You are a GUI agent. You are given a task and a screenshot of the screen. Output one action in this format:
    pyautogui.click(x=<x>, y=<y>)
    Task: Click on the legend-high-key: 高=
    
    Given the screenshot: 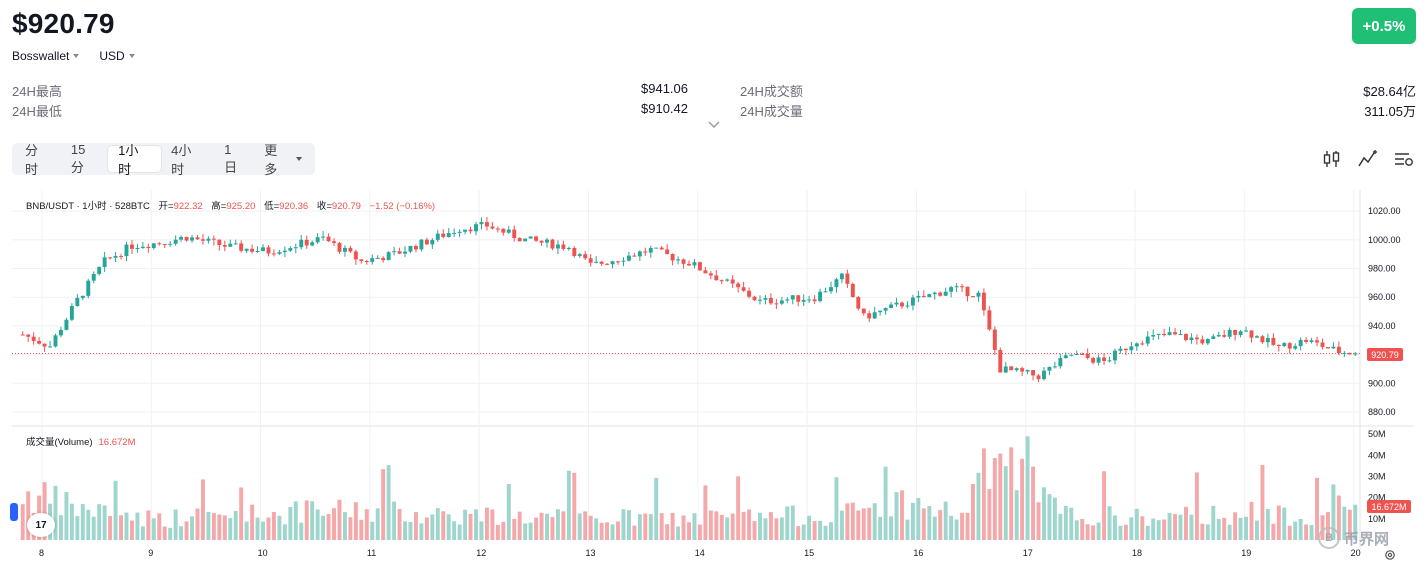 What is the action you would take?
    pyautogui.click(x=219, y=206)
    